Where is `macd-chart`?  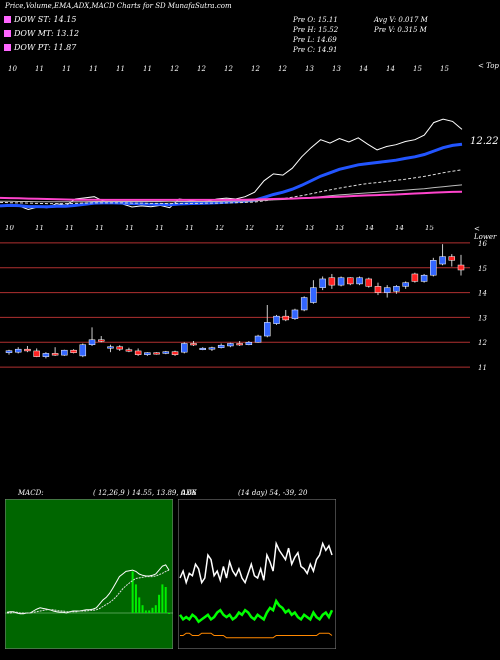 macd-chart is located at coordinates (89, 574).